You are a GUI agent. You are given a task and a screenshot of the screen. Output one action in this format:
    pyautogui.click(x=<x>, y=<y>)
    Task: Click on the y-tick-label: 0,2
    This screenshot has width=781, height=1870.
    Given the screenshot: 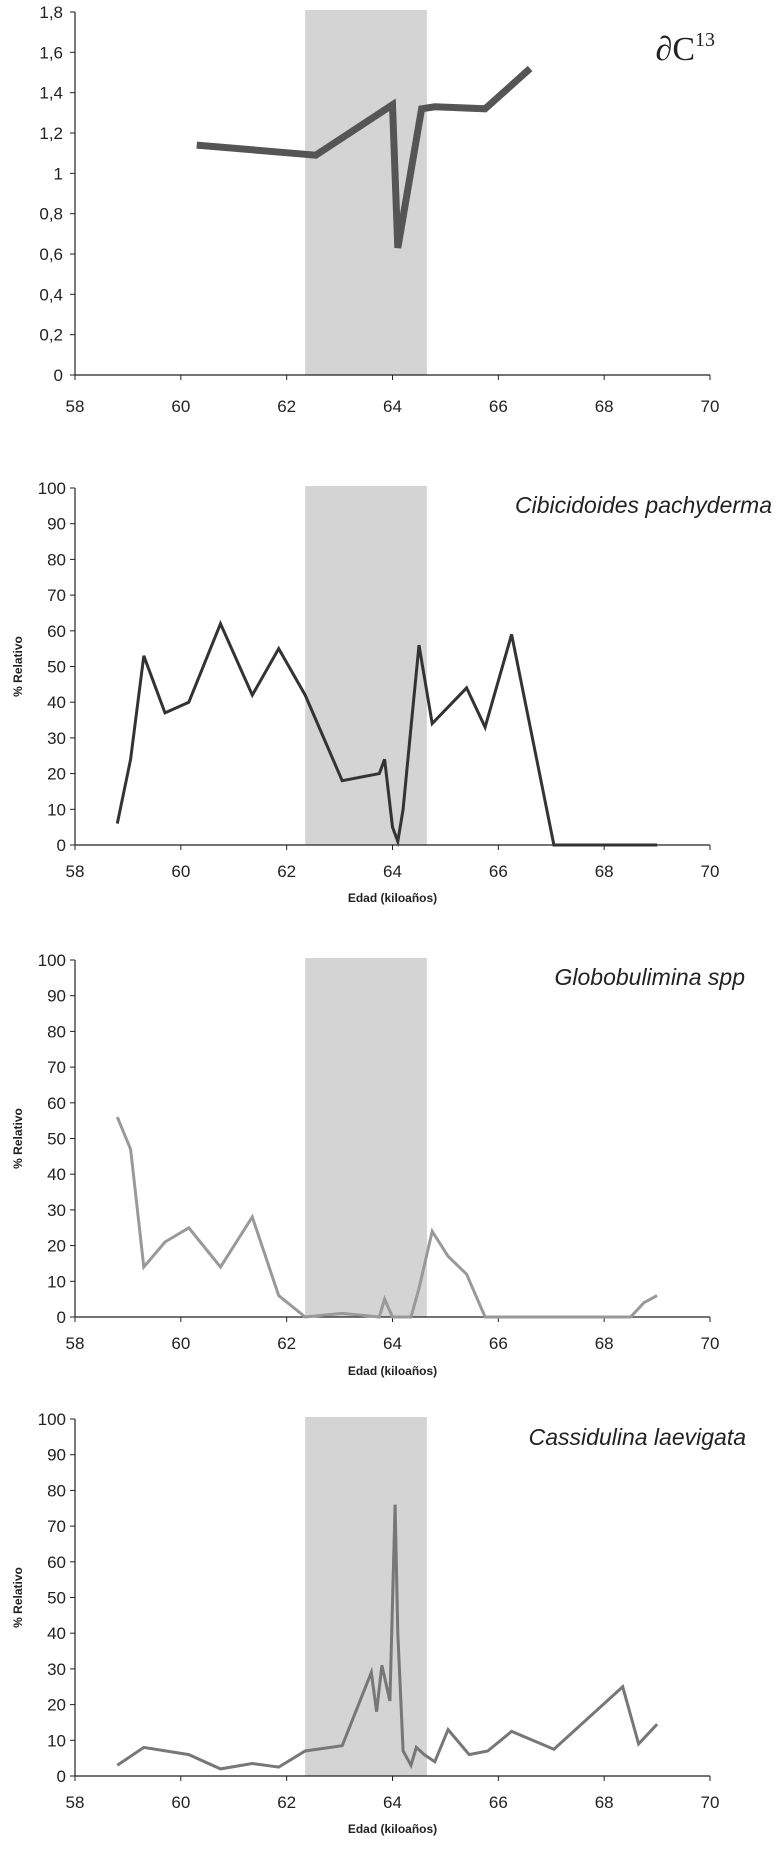 What is the action you would take?
    pyautogui.click(x=51, y=335)
    